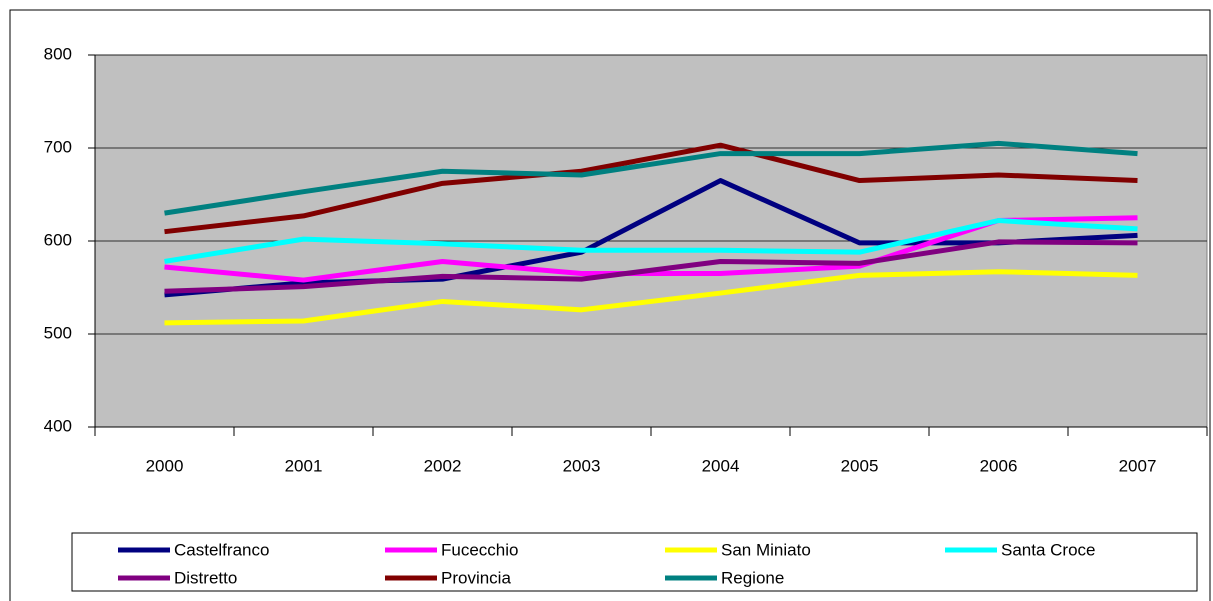  Describe the element at coordinates (205, 577) in the screenshot. I see `legend-label: Distretto` at that location.